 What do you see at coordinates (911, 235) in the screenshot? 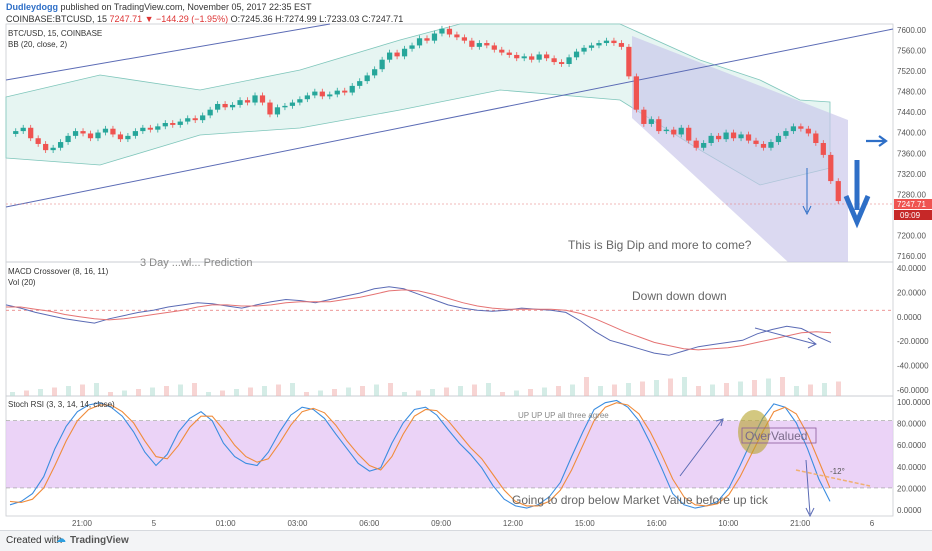
I see `price-axis-tick: 7200.00` at bounding box center [911, 235].